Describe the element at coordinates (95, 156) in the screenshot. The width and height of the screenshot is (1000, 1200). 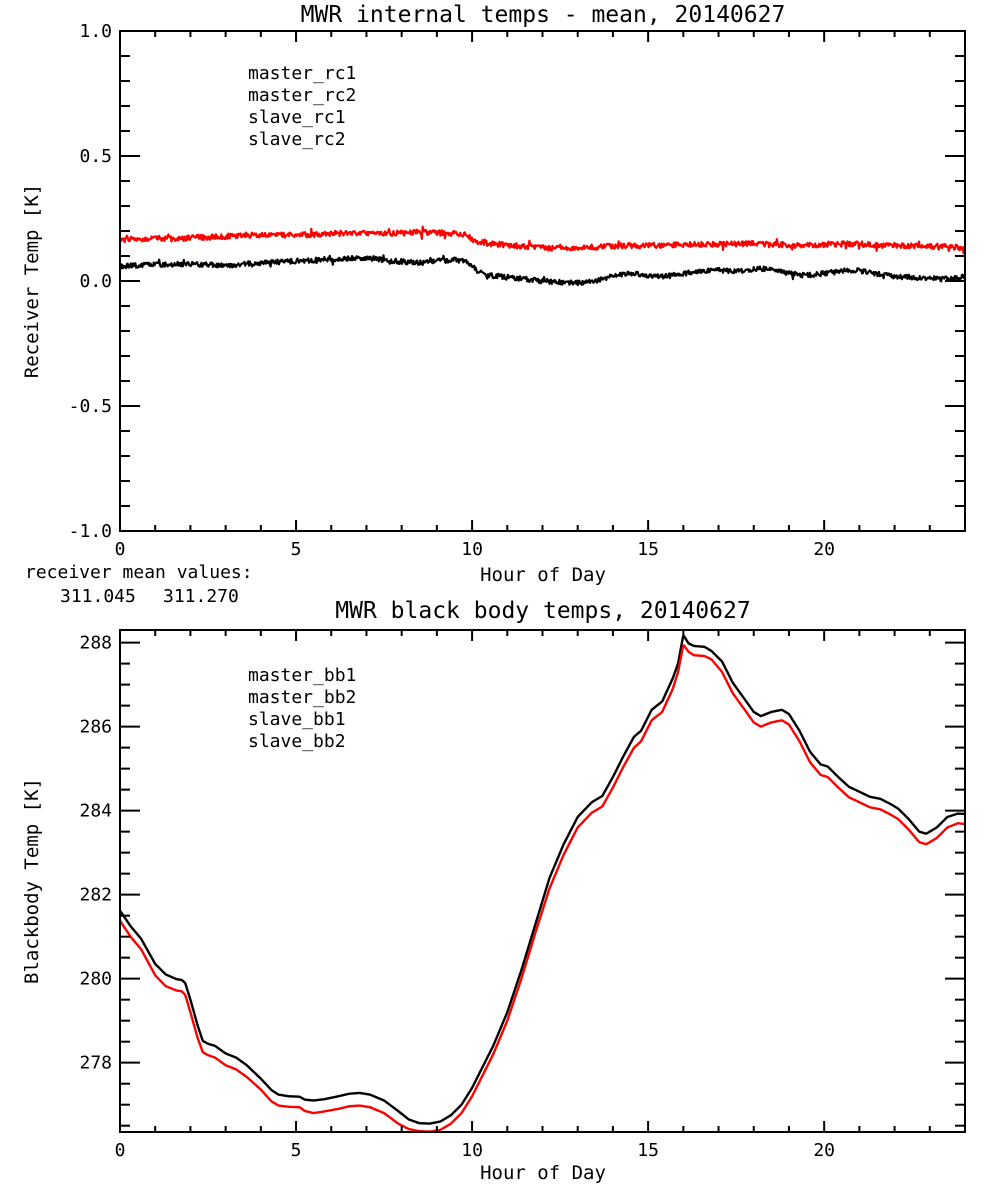
I see `y-tick-label: 0.5` at that location.